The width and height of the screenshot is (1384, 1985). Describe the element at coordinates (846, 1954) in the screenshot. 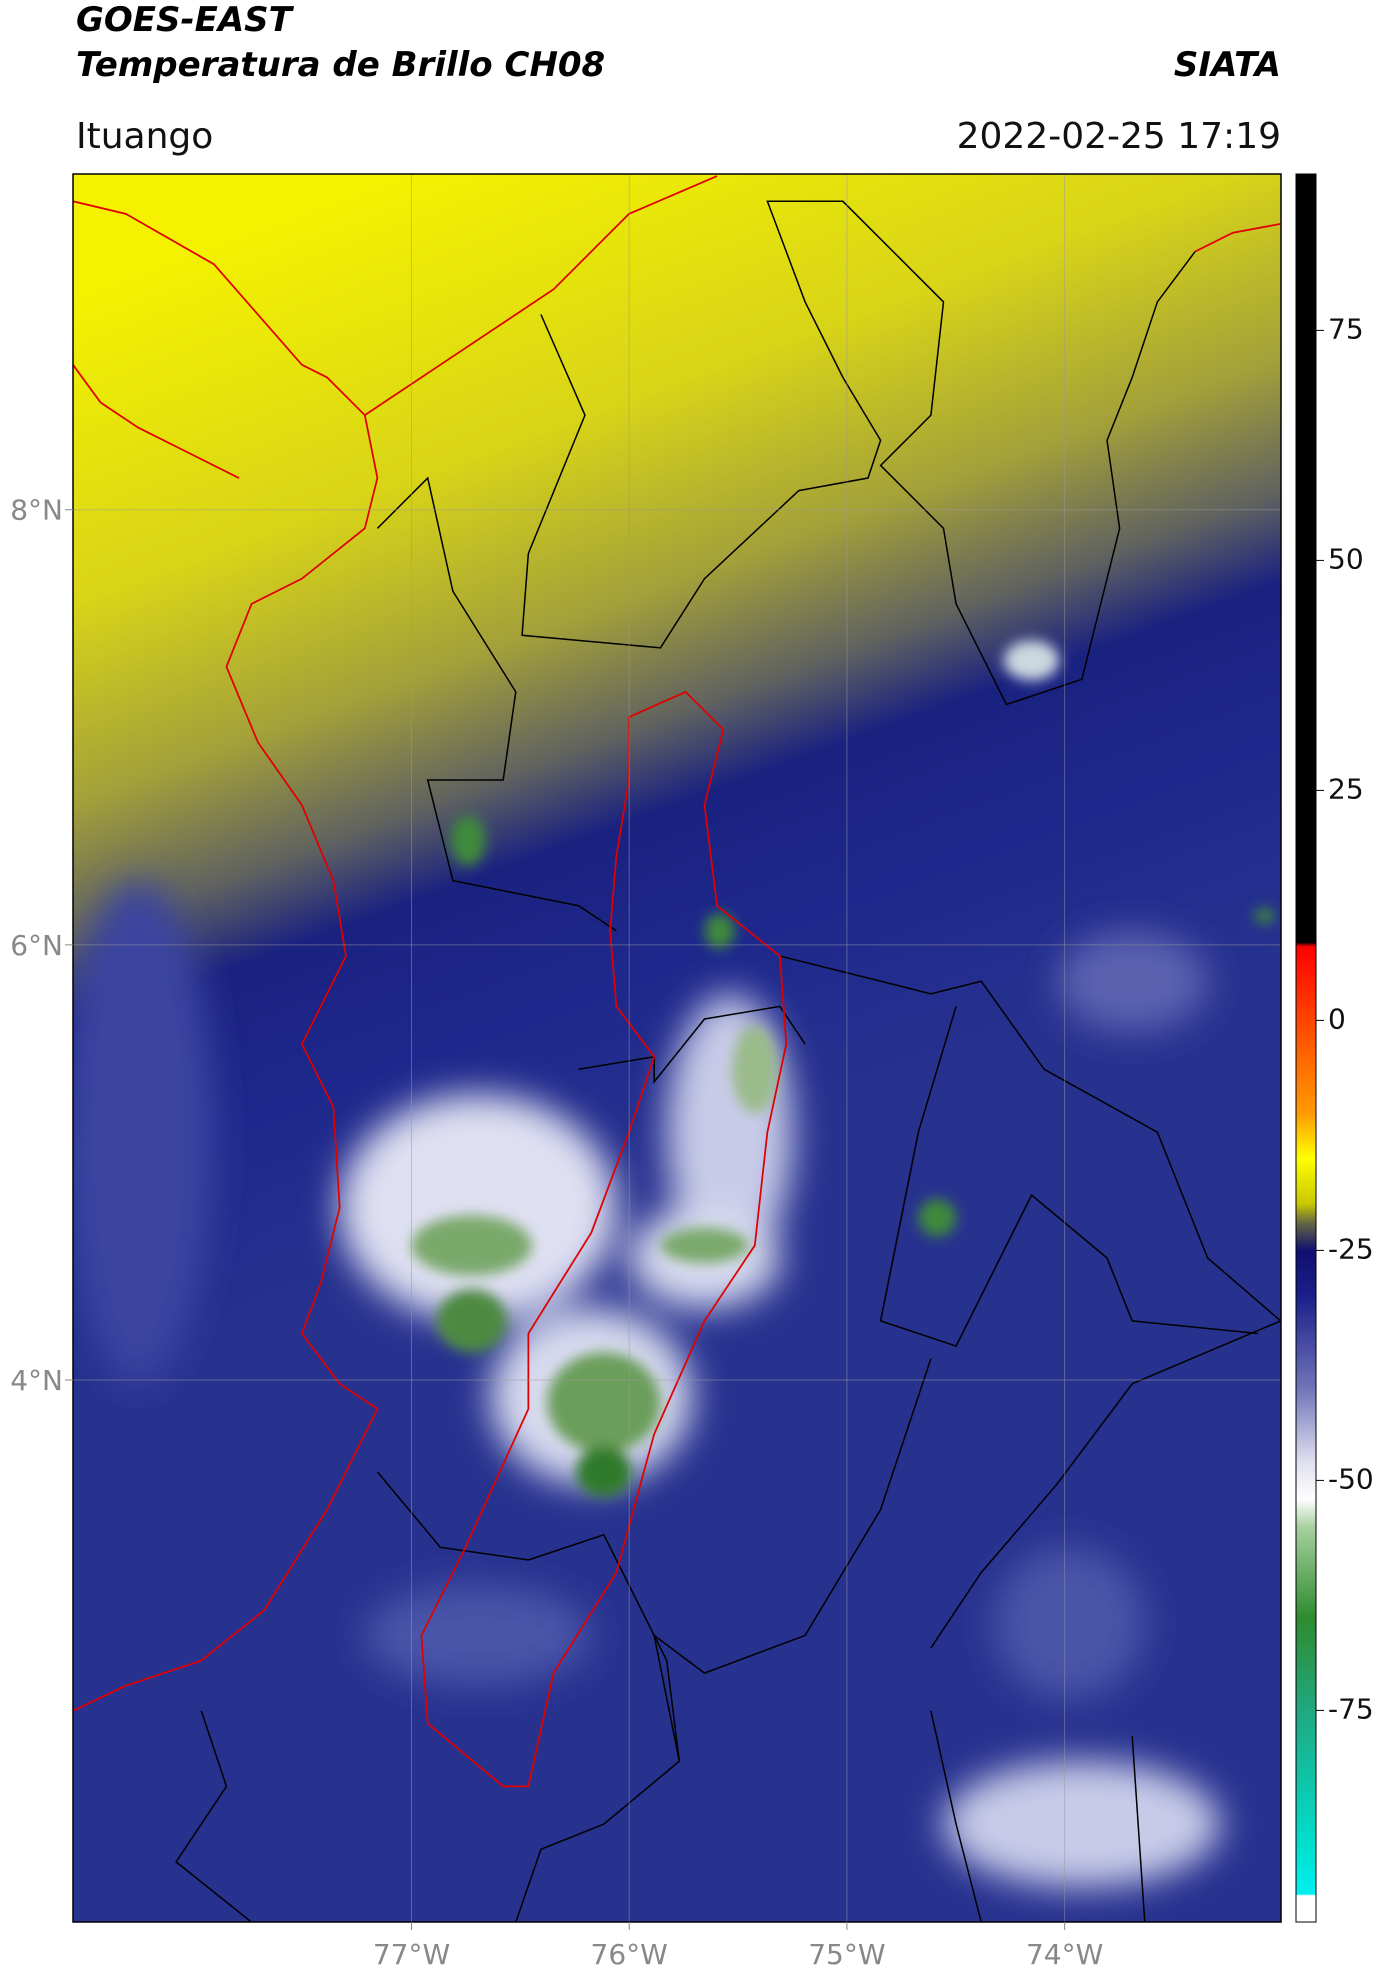

I see `x-tick-label: 75°W` at that location.